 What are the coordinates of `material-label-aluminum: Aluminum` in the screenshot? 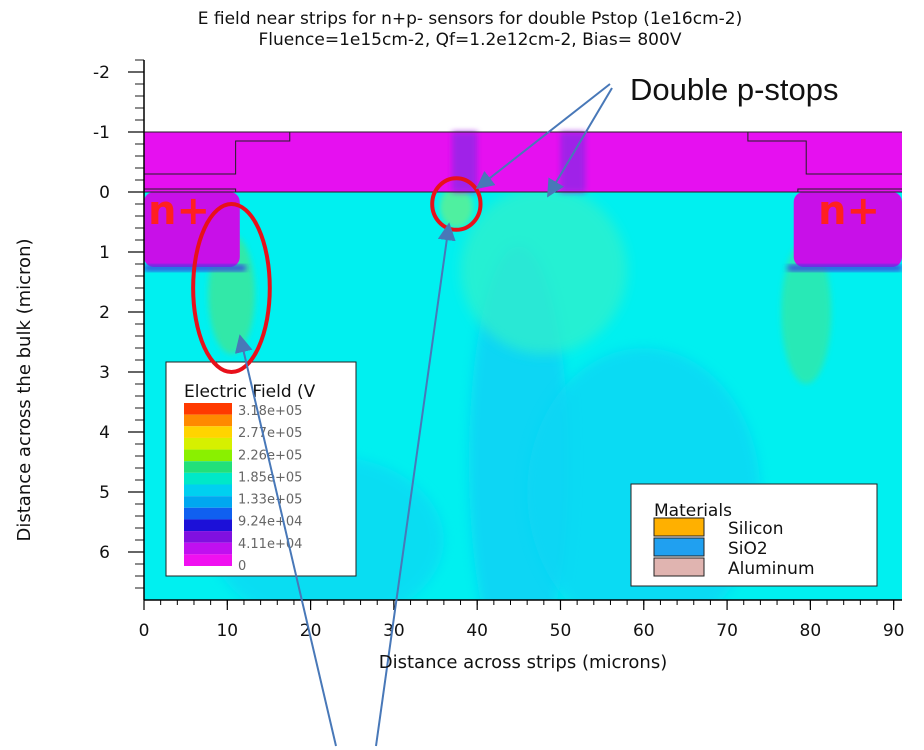 It's located at (771, 569).